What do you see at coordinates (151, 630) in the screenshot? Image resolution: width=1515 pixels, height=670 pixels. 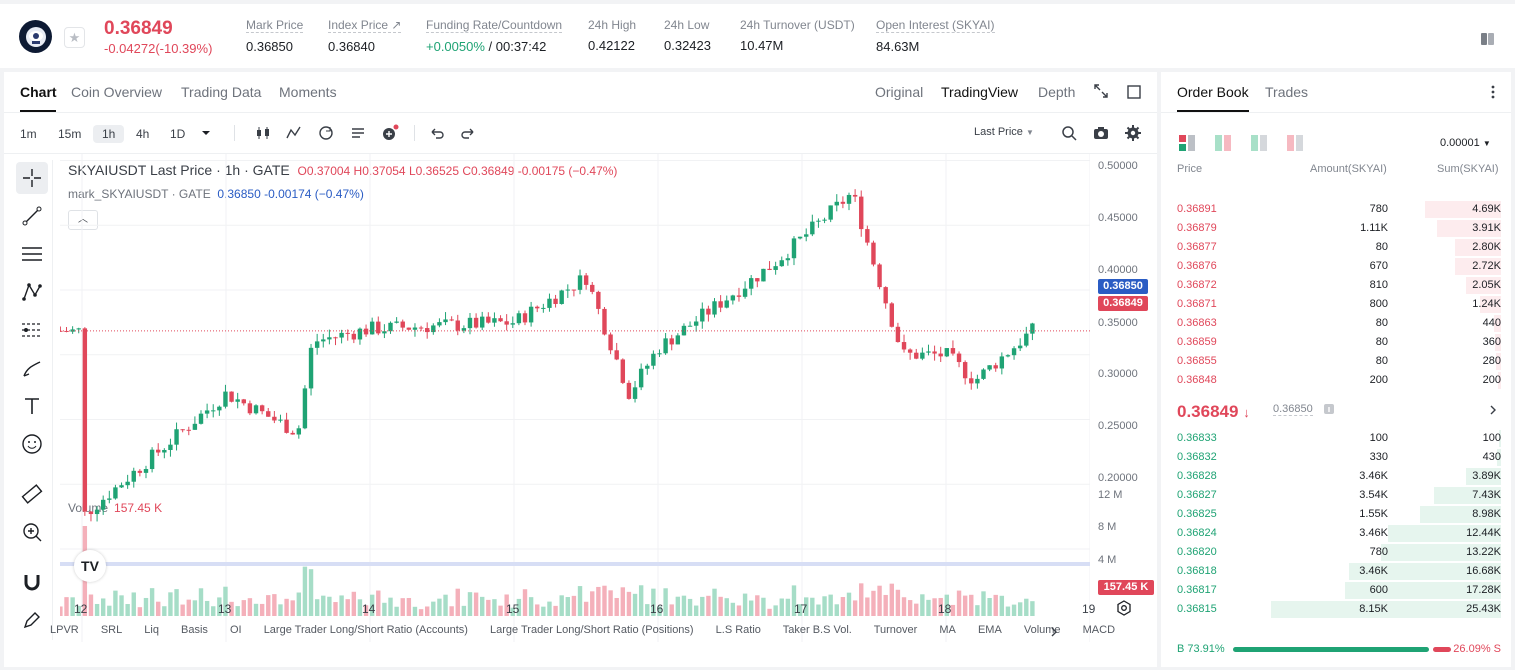 I see `indicator-liq: Liq` at bounding box center [151, 630].